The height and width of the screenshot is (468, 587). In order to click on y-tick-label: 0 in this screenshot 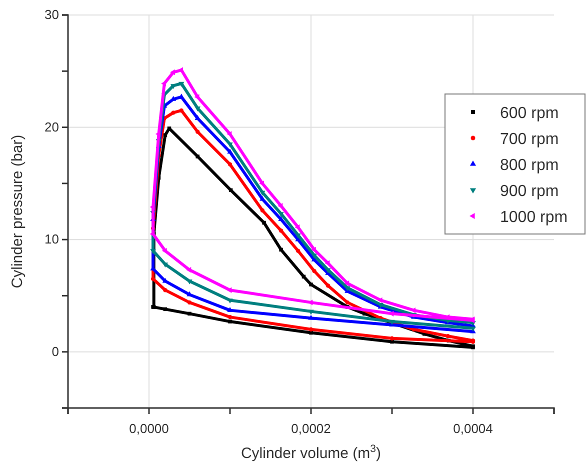, I will do `click(55, 352)`.